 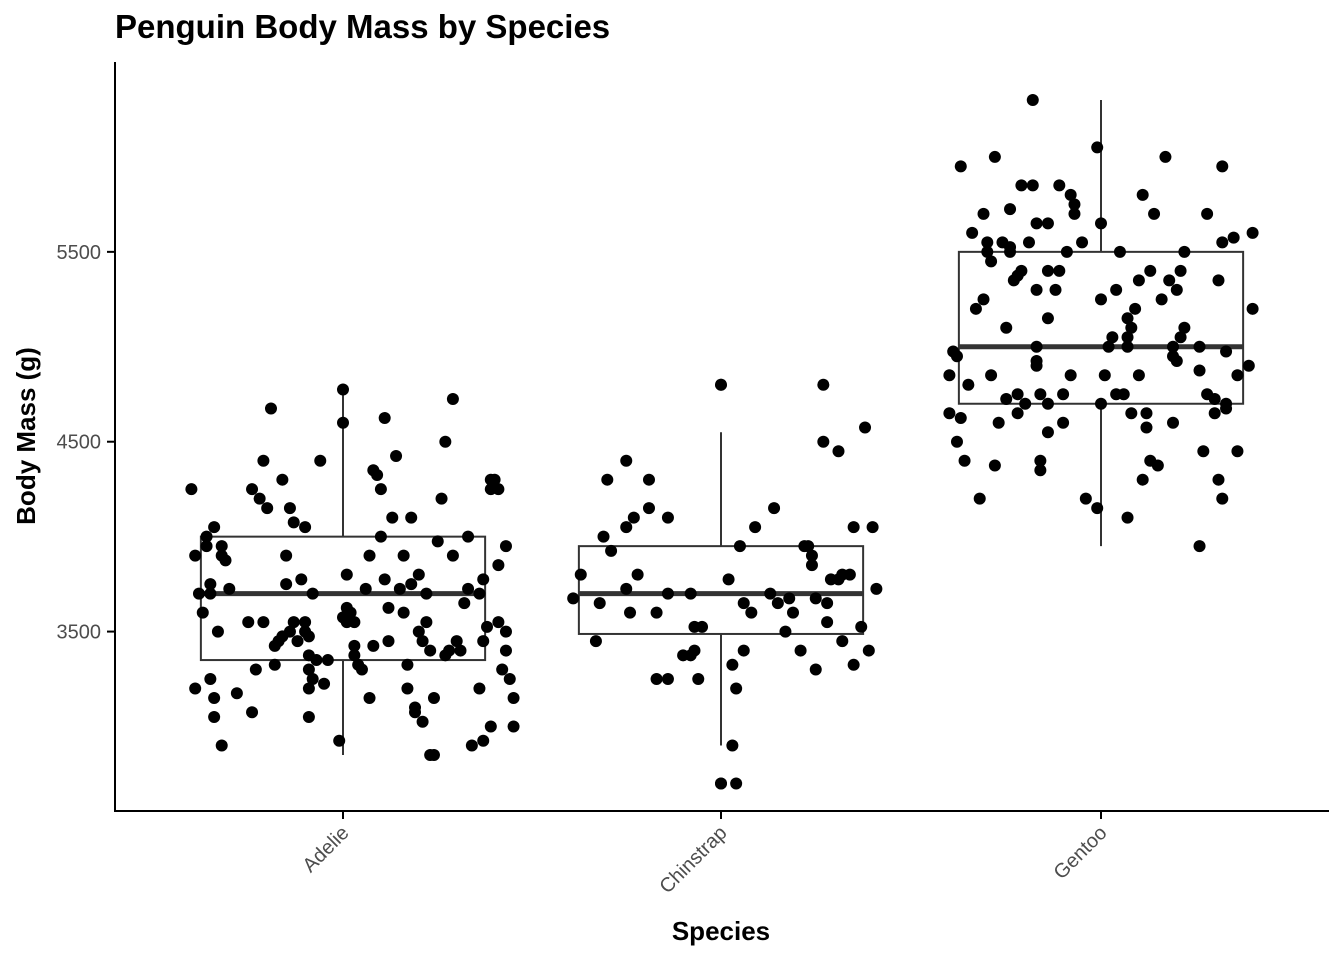 I want to click on x-tick-label-chinstrap: Chinstrap, so click(x=693, y=860).